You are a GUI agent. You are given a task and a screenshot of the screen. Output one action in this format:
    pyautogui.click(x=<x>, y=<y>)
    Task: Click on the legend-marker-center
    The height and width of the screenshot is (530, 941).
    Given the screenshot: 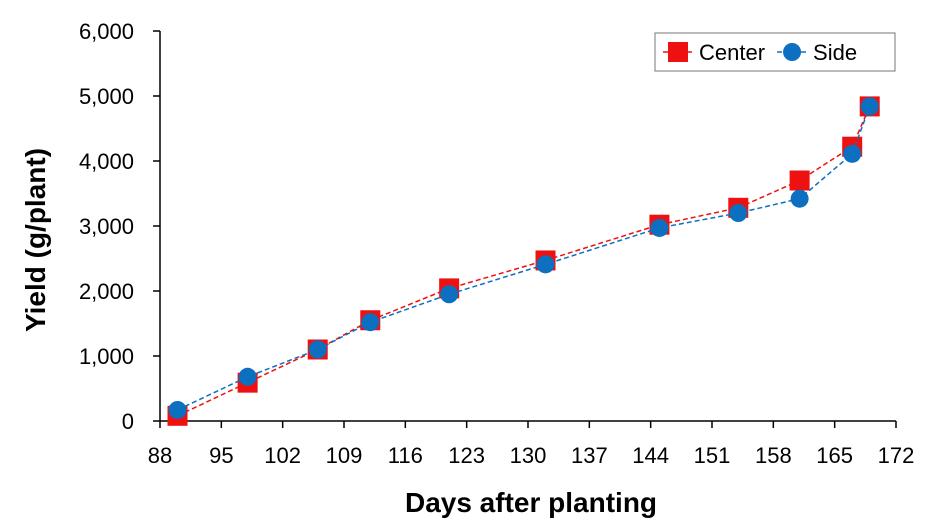 What is the action you would take?
    pyautogui.click(x=678, y=52)
    